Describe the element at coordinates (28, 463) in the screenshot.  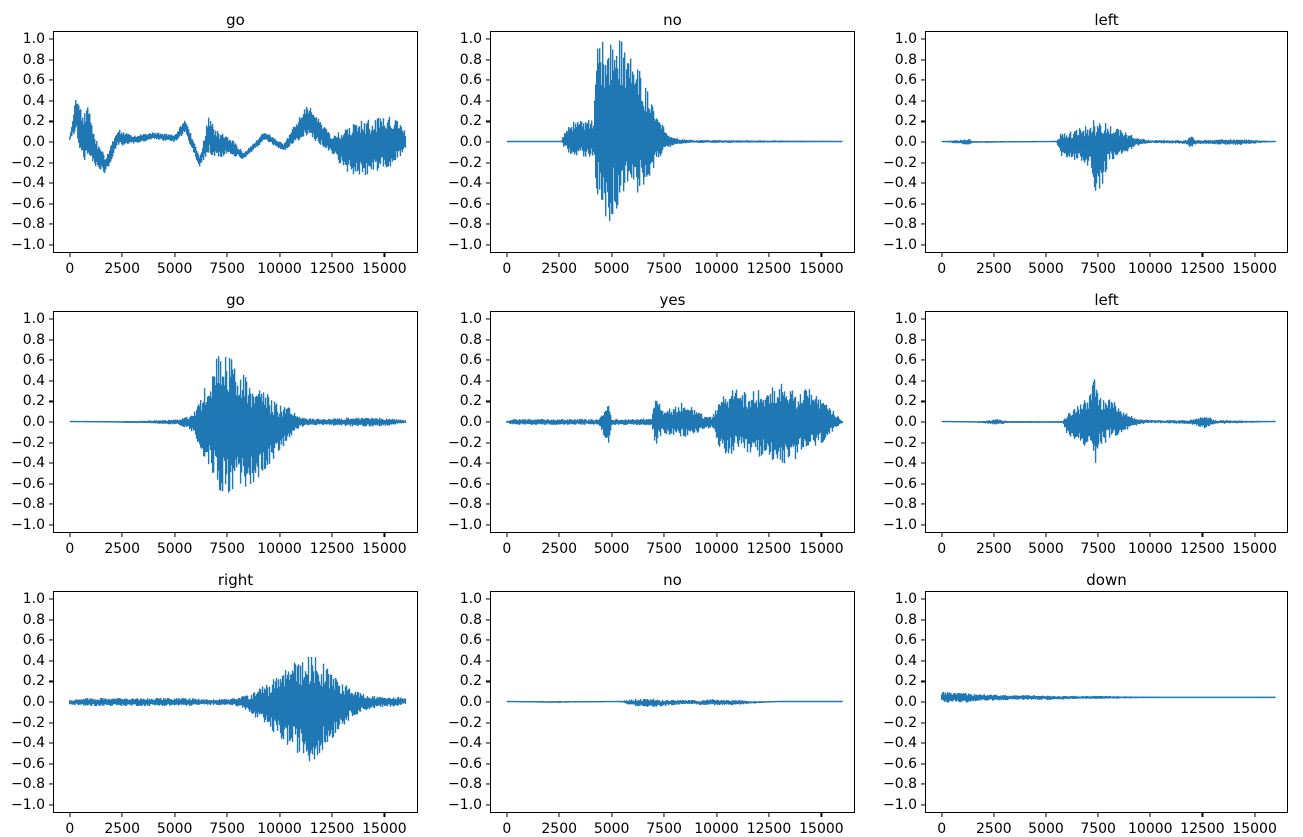
I see `y-tick-label: −0.4` at that location.